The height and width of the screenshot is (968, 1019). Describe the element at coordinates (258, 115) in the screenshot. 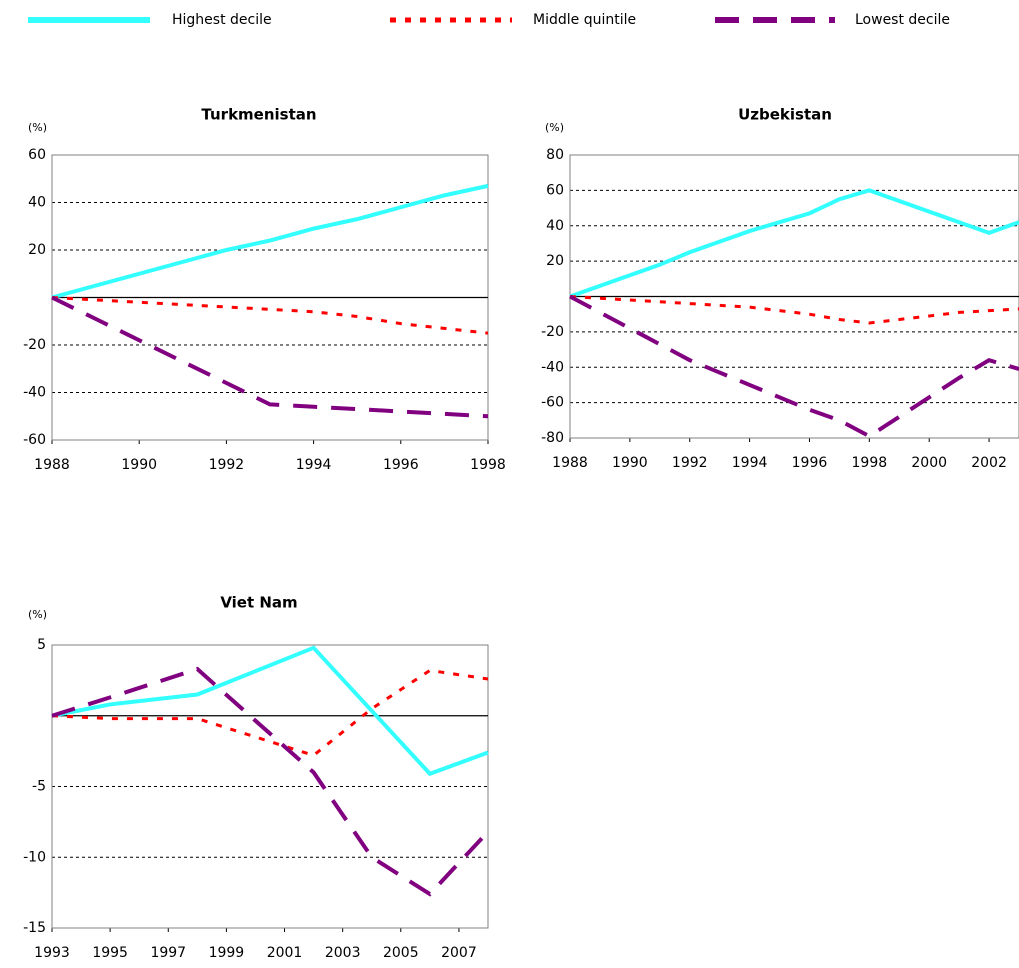

I see `chart-title: Turkmenistan` at that location.